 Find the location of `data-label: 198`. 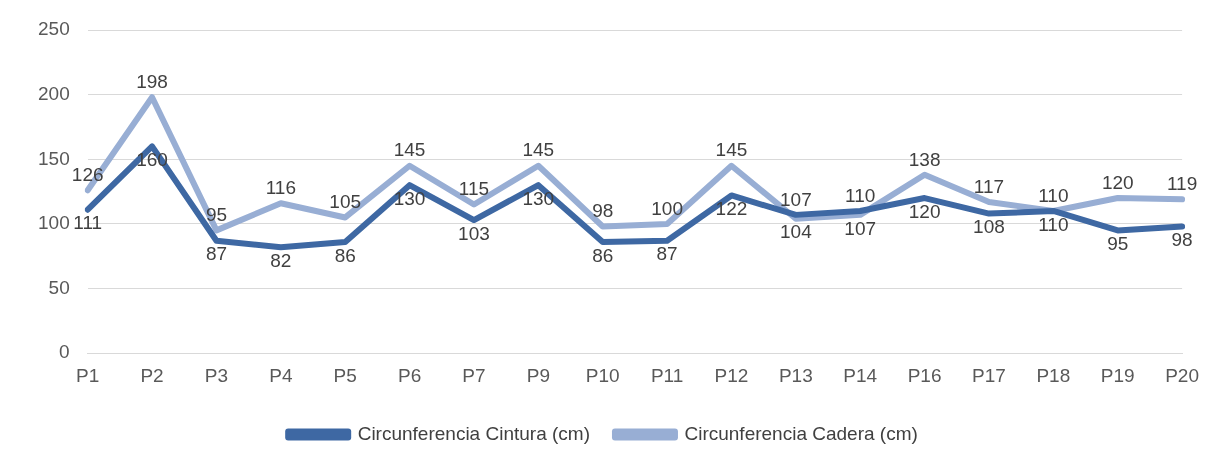

data-label: 198 is located at coordinates (152, 81).